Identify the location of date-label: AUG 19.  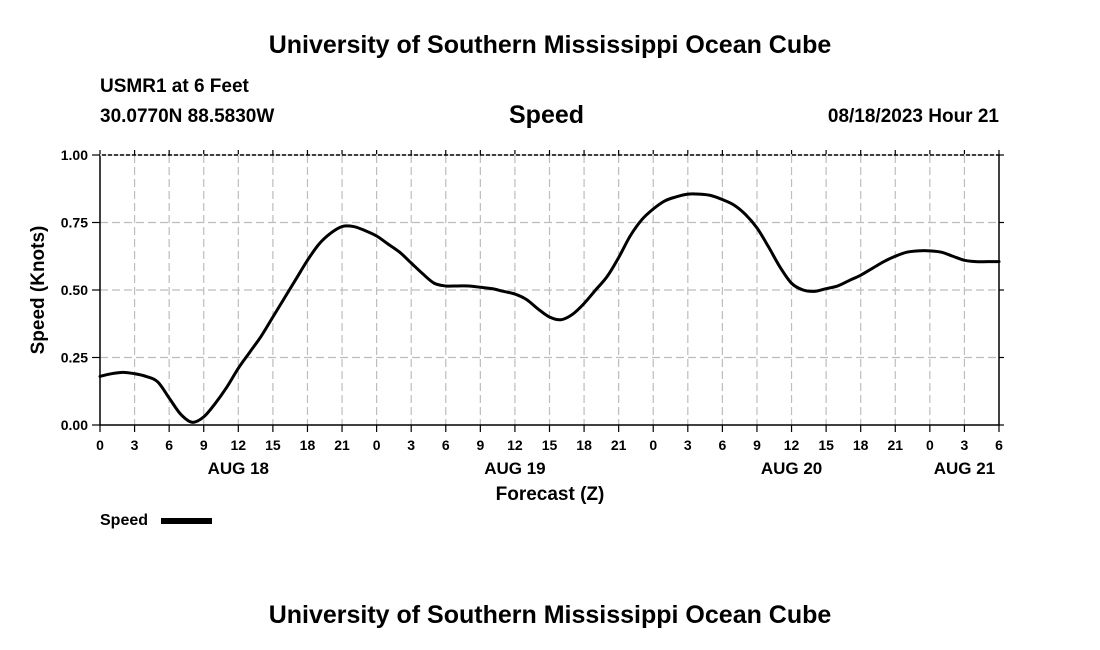
(514, 468).